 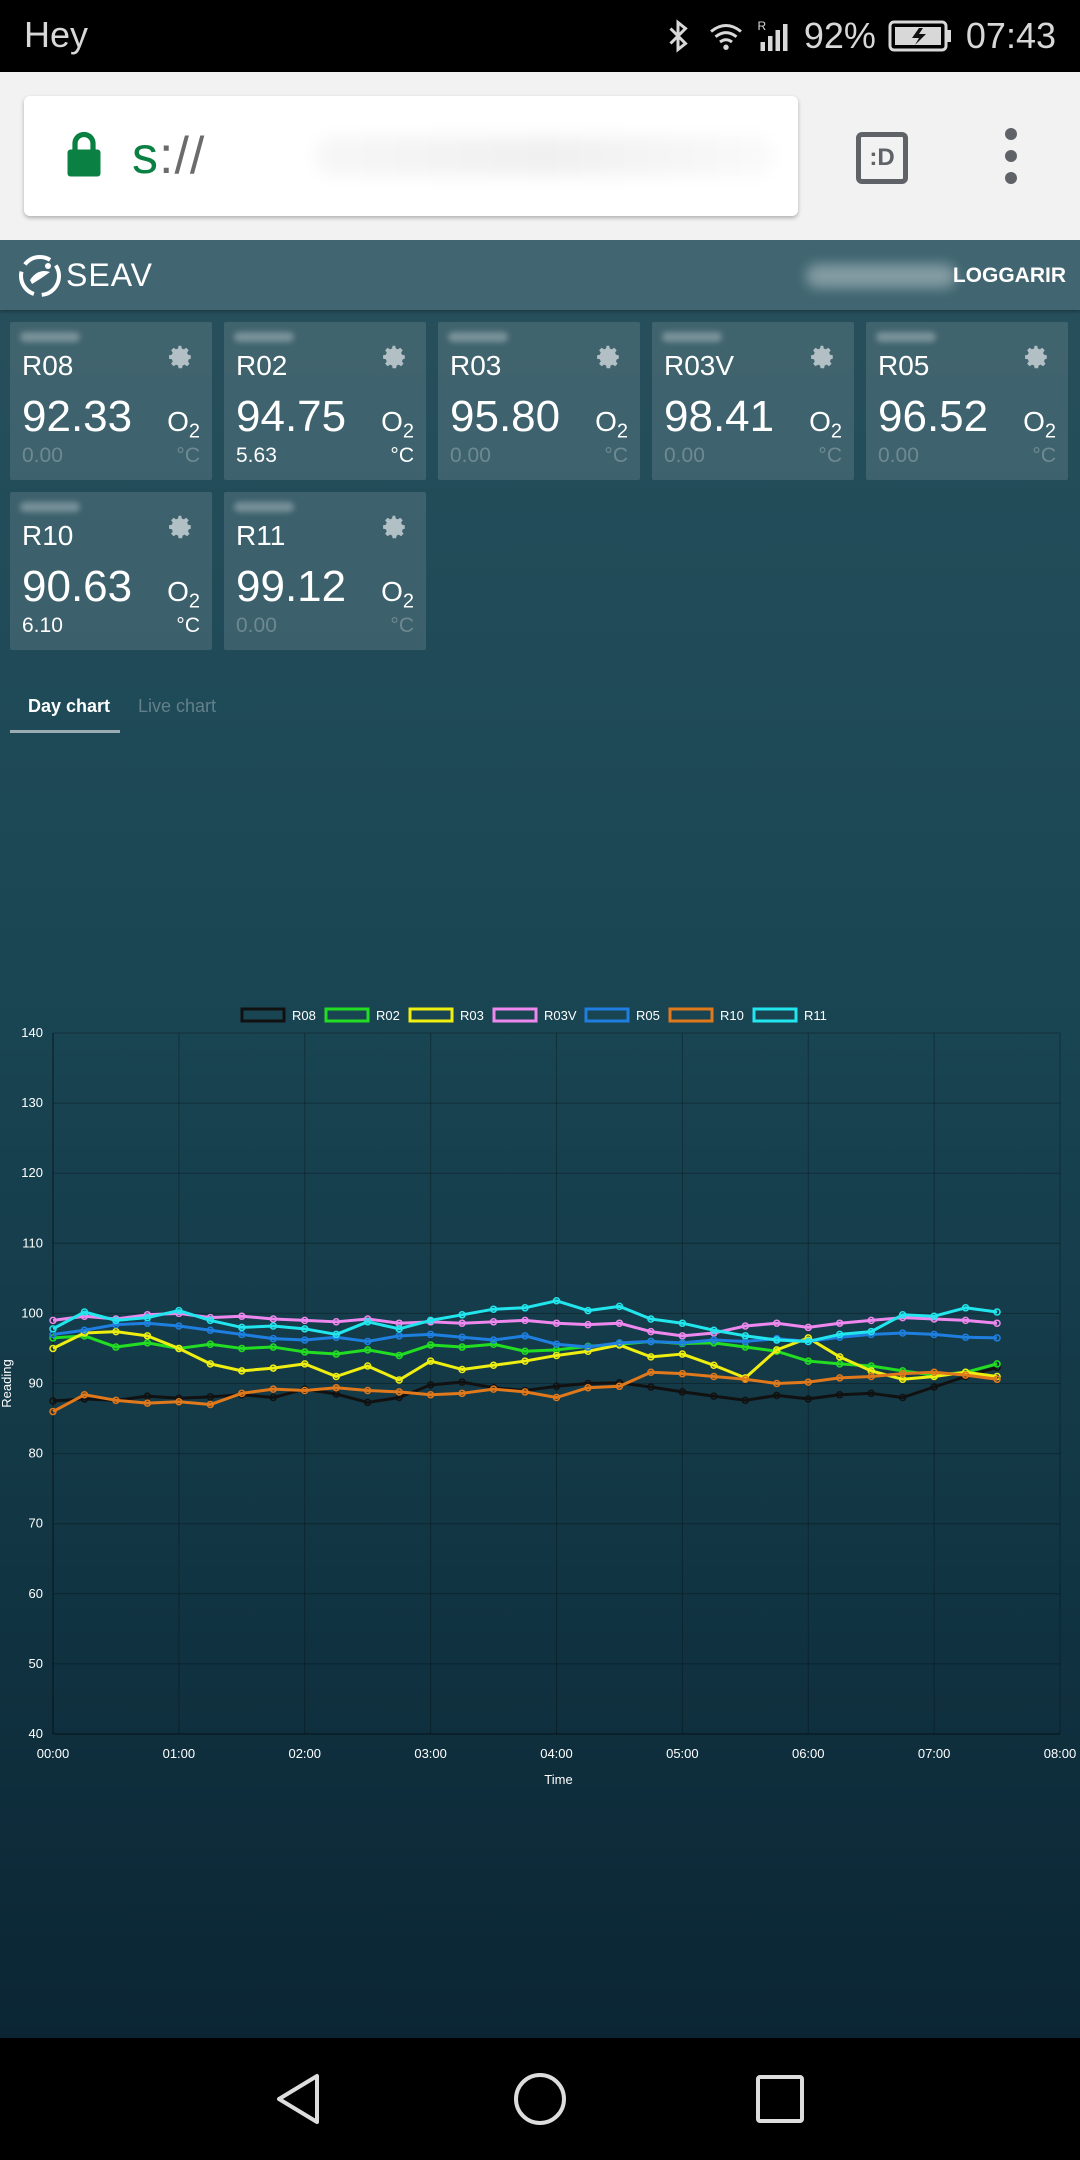 What do you see at coordinates (145, 156) in the screenshot?
I see `url-scheme: s` at bounding box center [145, 156].